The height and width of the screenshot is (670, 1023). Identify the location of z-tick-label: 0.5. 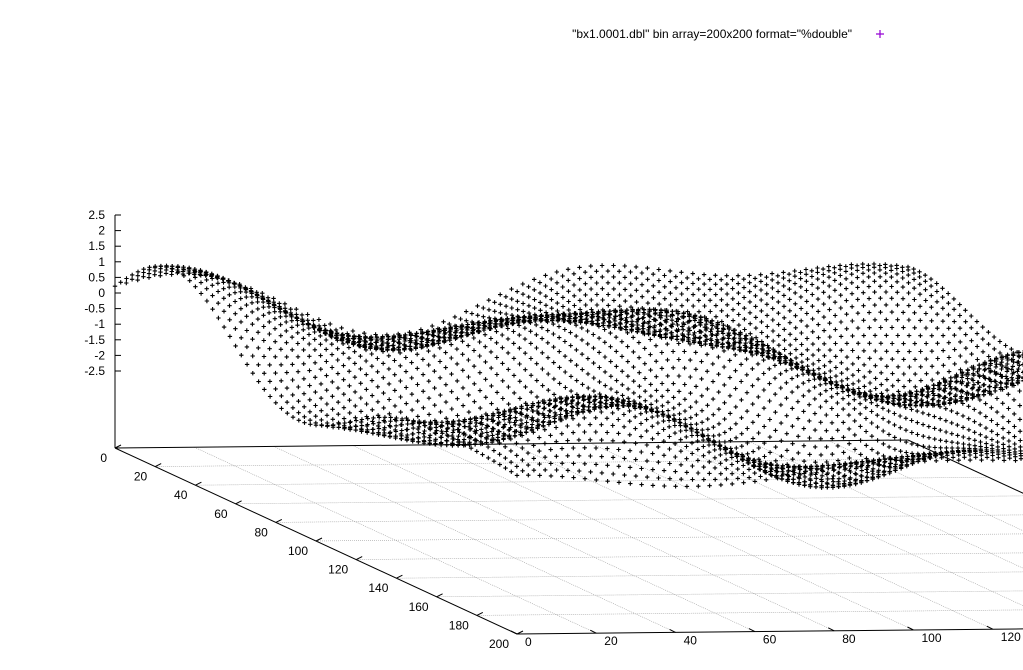
(96, 277).